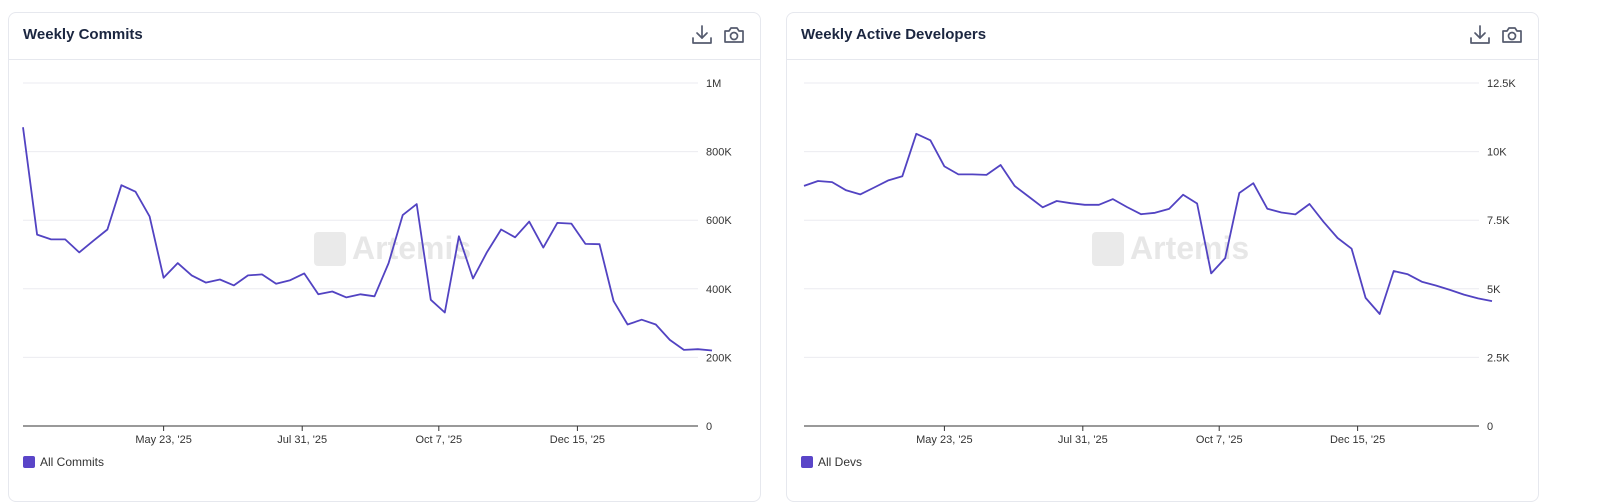 This screenshot has height=502, width=1600. Describe the element at coordinates (1498, 358) in the screenshot. I see `y-tick-label: 2.5K` at that location.